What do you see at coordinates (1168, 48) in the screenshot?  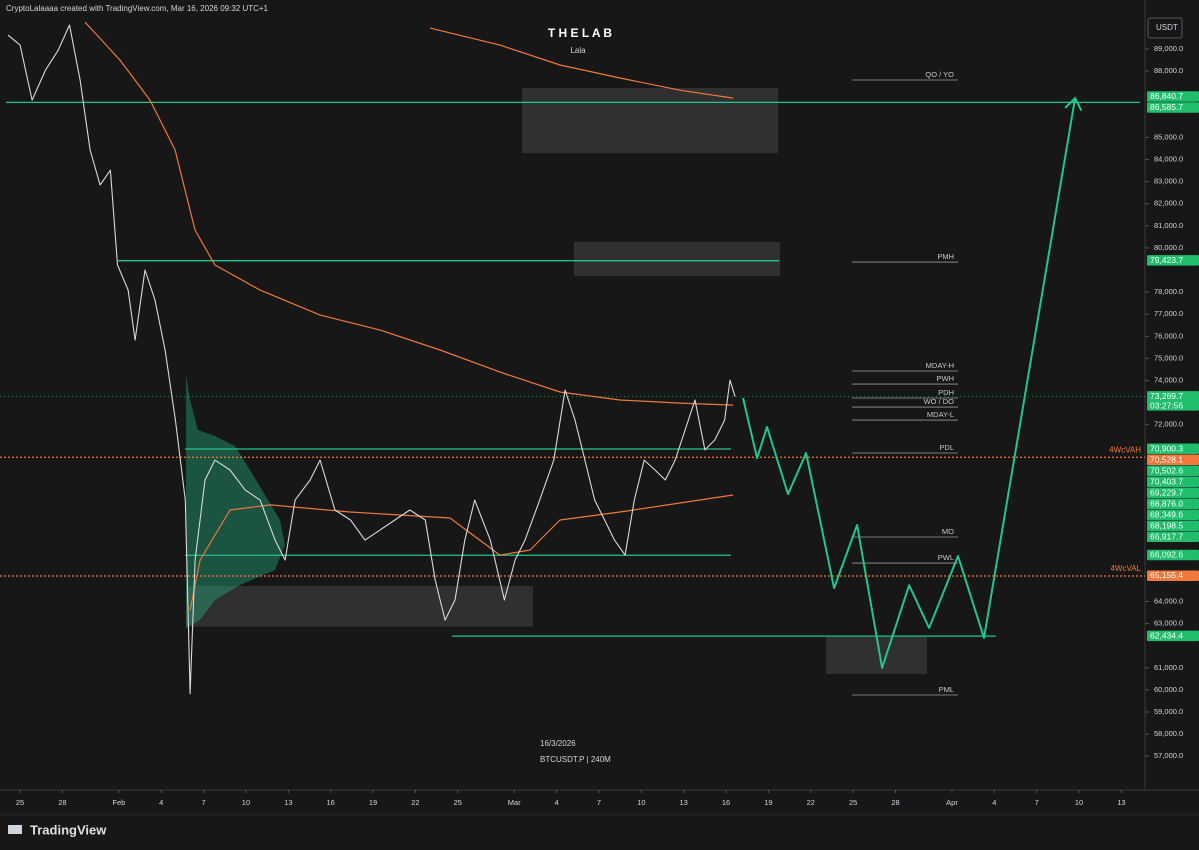 I see `y-tick-label: 89,000.0` at bounding box center [1168, 48].